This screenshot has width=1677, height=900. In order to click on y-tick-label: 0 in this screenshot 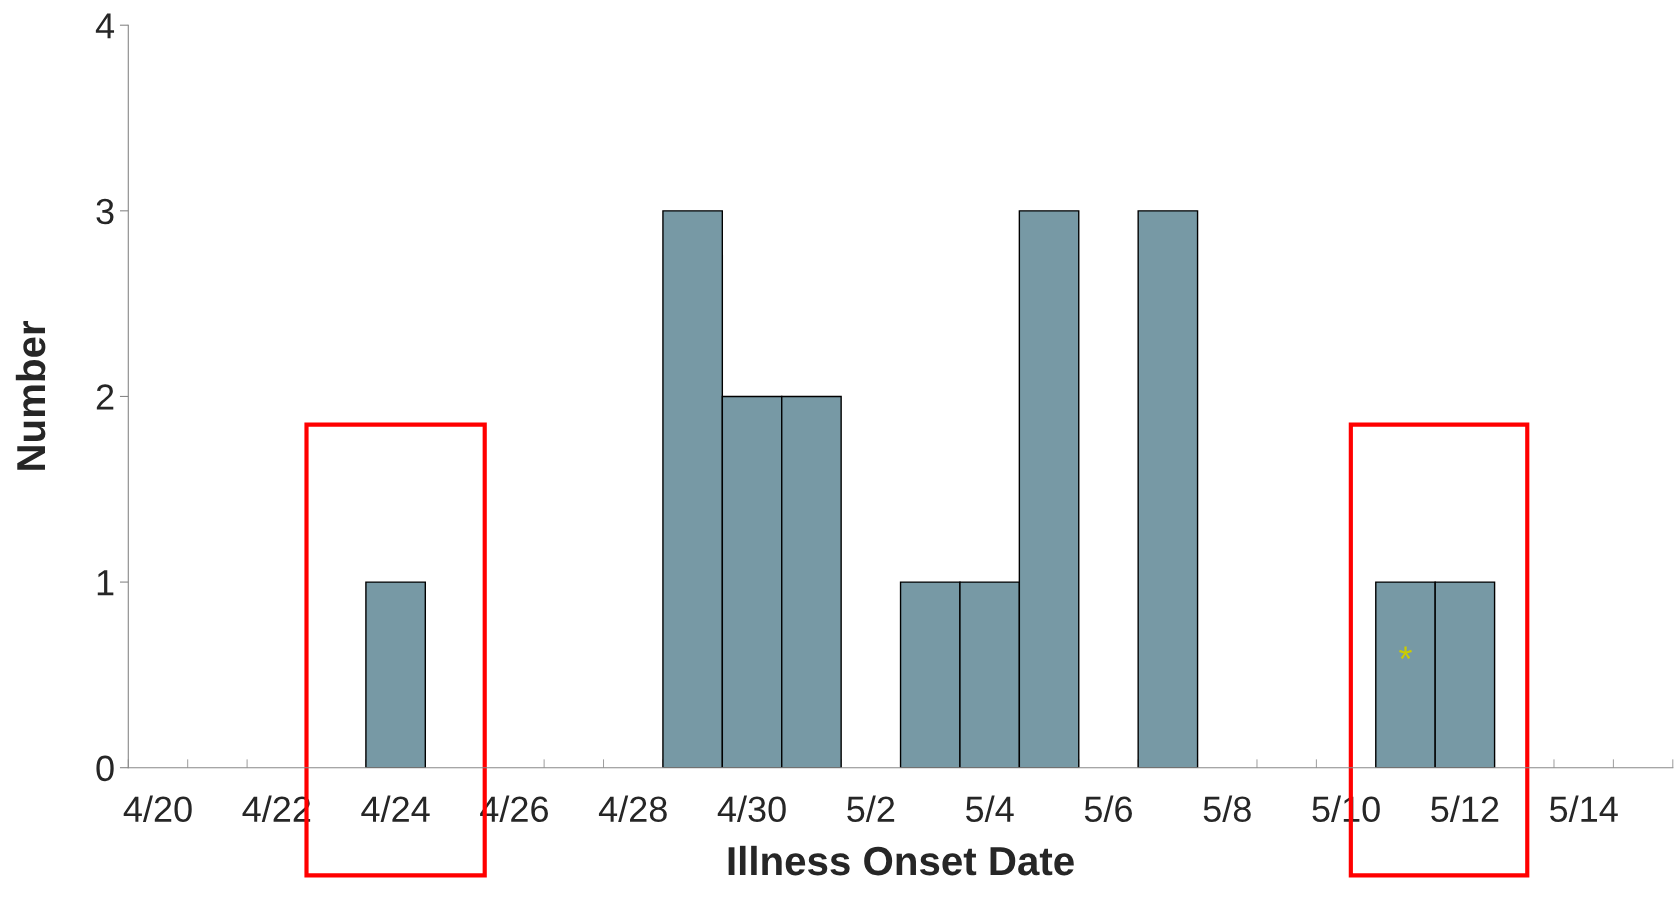, I will do `click(105, 768)`.